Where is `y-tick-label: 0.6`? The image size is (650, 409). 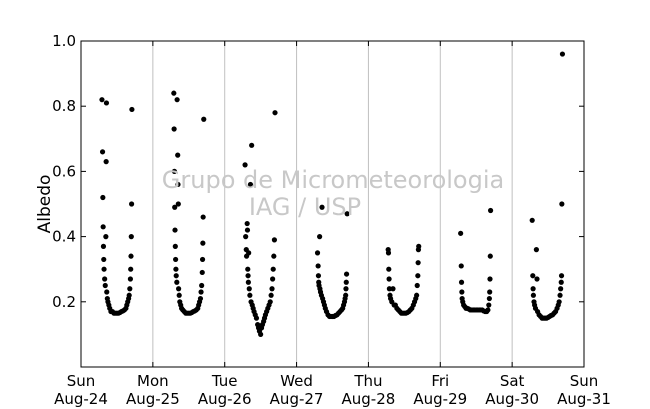
y-tick-label: 0.6 is located at coordinates (64, 171).